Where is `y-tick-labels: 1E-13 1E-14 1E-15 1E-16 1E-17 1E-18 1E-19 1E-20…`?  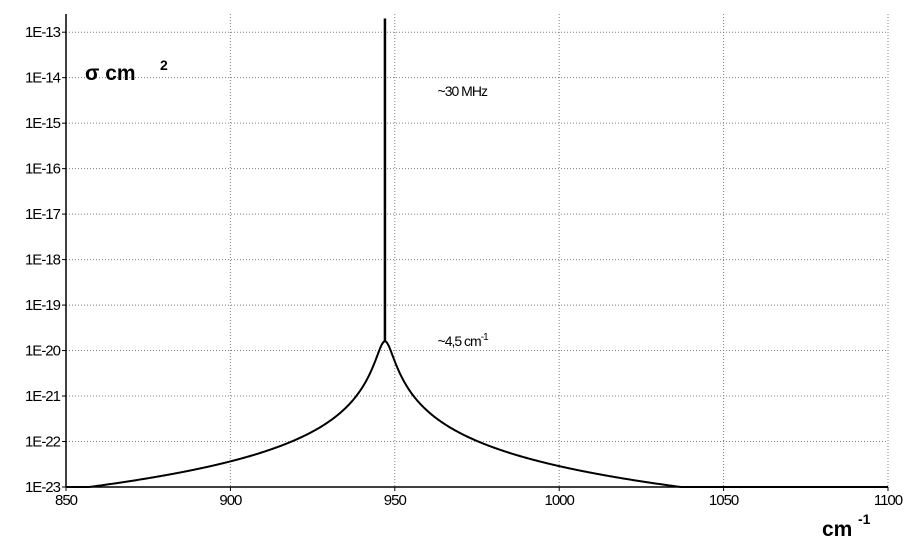 y-tick-labels: 1E-13 1E-14 1E-15 1E-16 1E-17 1E-18 1E-19 1E-20… is located at coordinates (43, 260).